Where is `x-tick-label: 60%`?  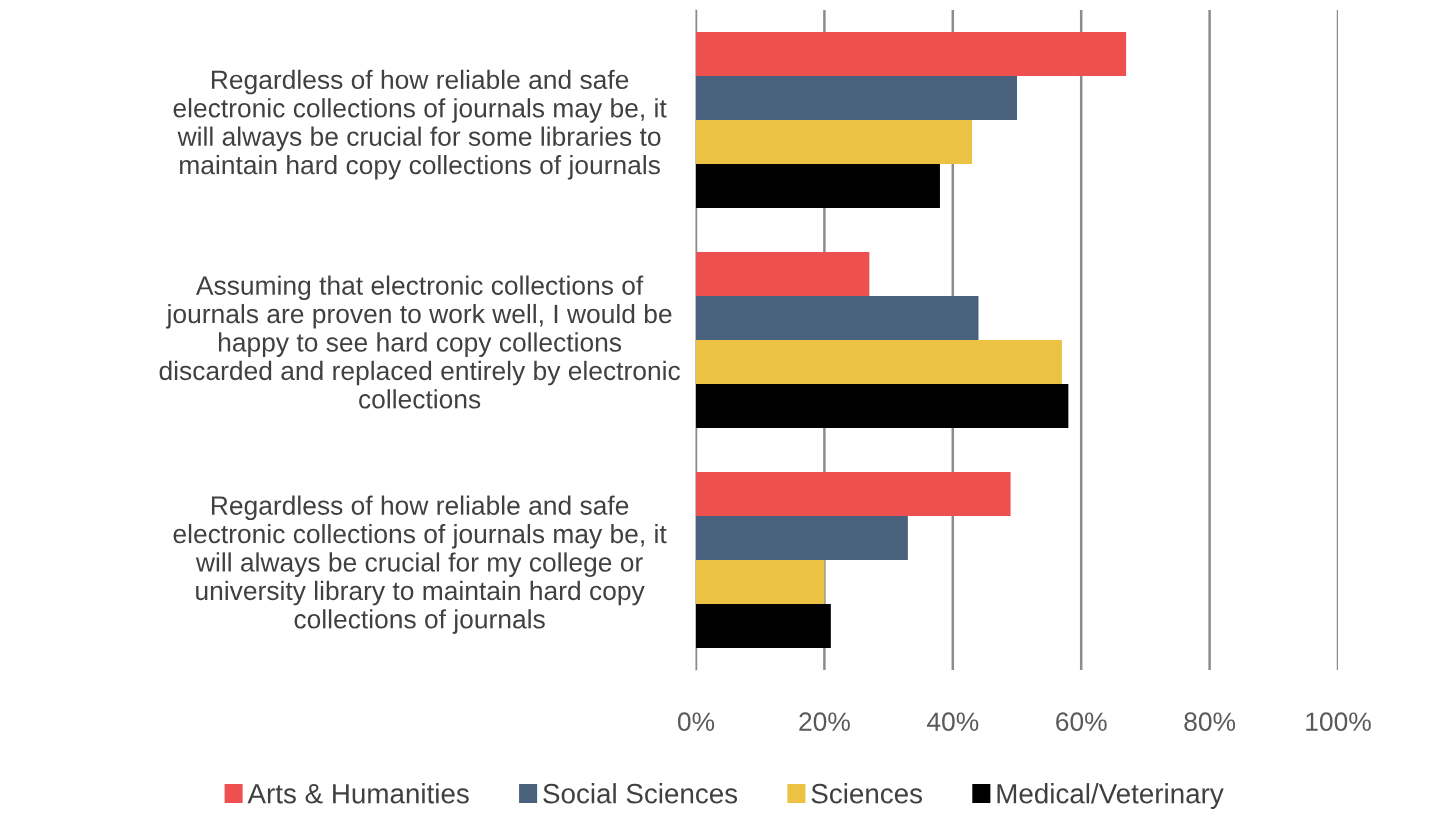 x-tick-label: 60% is located at coordinates (1081, 722).